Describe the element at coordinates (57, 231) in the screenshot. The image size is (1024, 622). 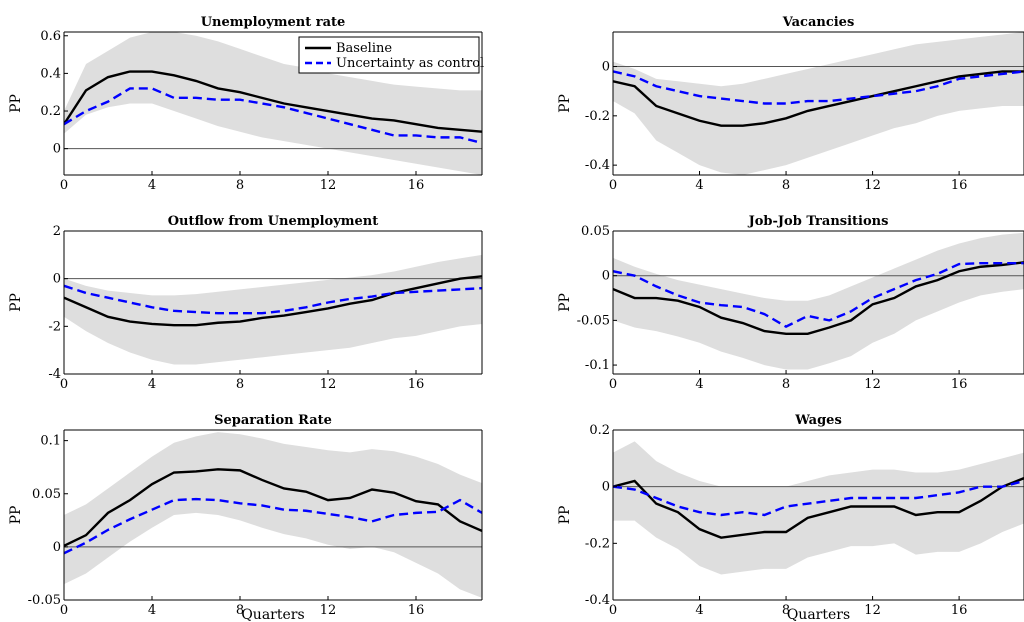
I see `y-tick-label: 2` at that location.